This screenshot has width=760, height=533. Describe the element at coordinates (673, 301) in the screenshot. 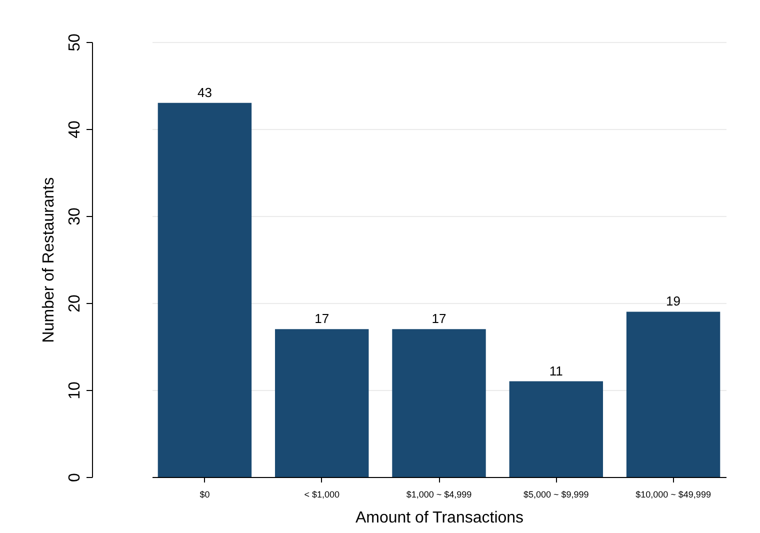

I see `data-label: 19` at that location.